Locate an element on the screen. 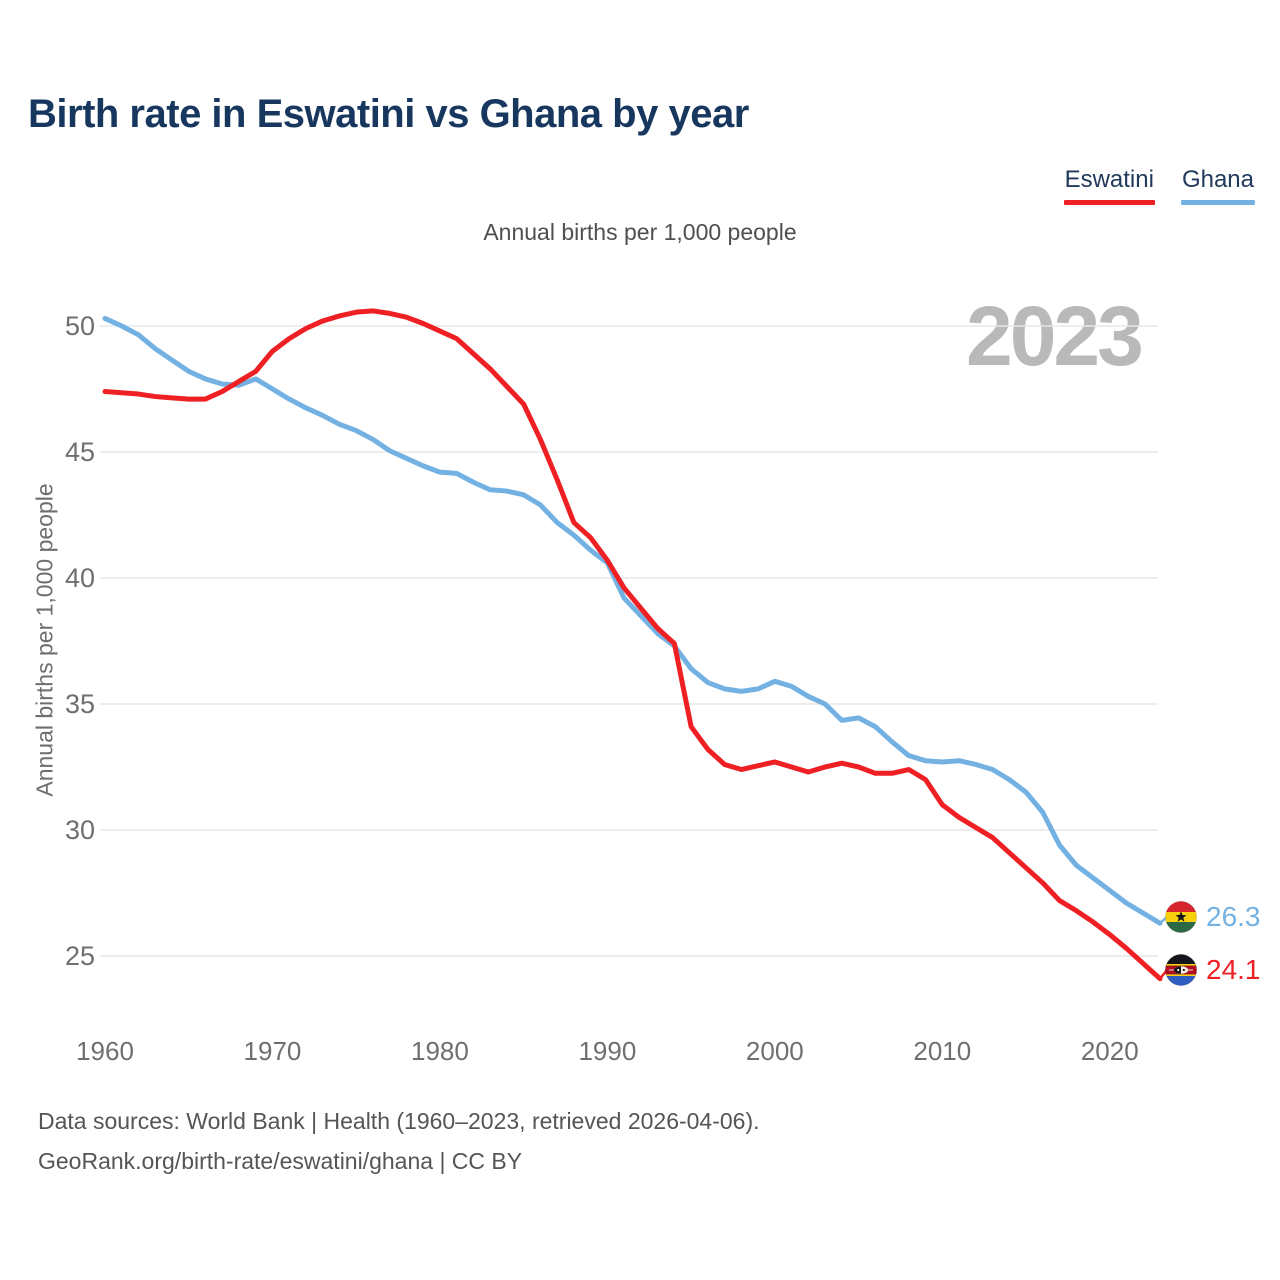 The image size is (1280, 1280). y-tick-label: 25 is located at coordinates (79, 956).